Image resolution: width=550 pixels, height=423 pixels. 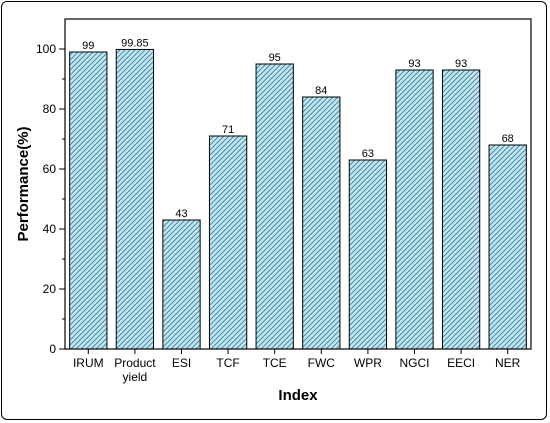 What do you see at coordinates (52, 349) in the screenshot?
I see `y-tick-label: 0` at bounding box center [52, 349].